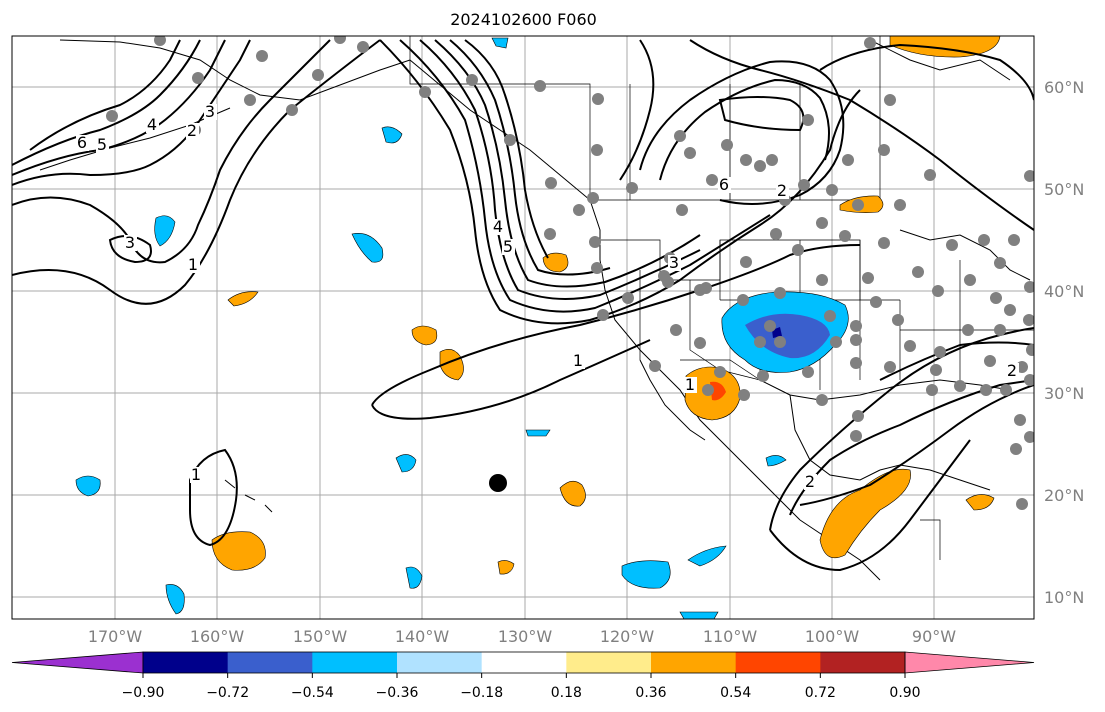 Image resolution: width=1105 pixels, height=712 pixels. I want to click on lon-label: 90°W, so click(934, 636).